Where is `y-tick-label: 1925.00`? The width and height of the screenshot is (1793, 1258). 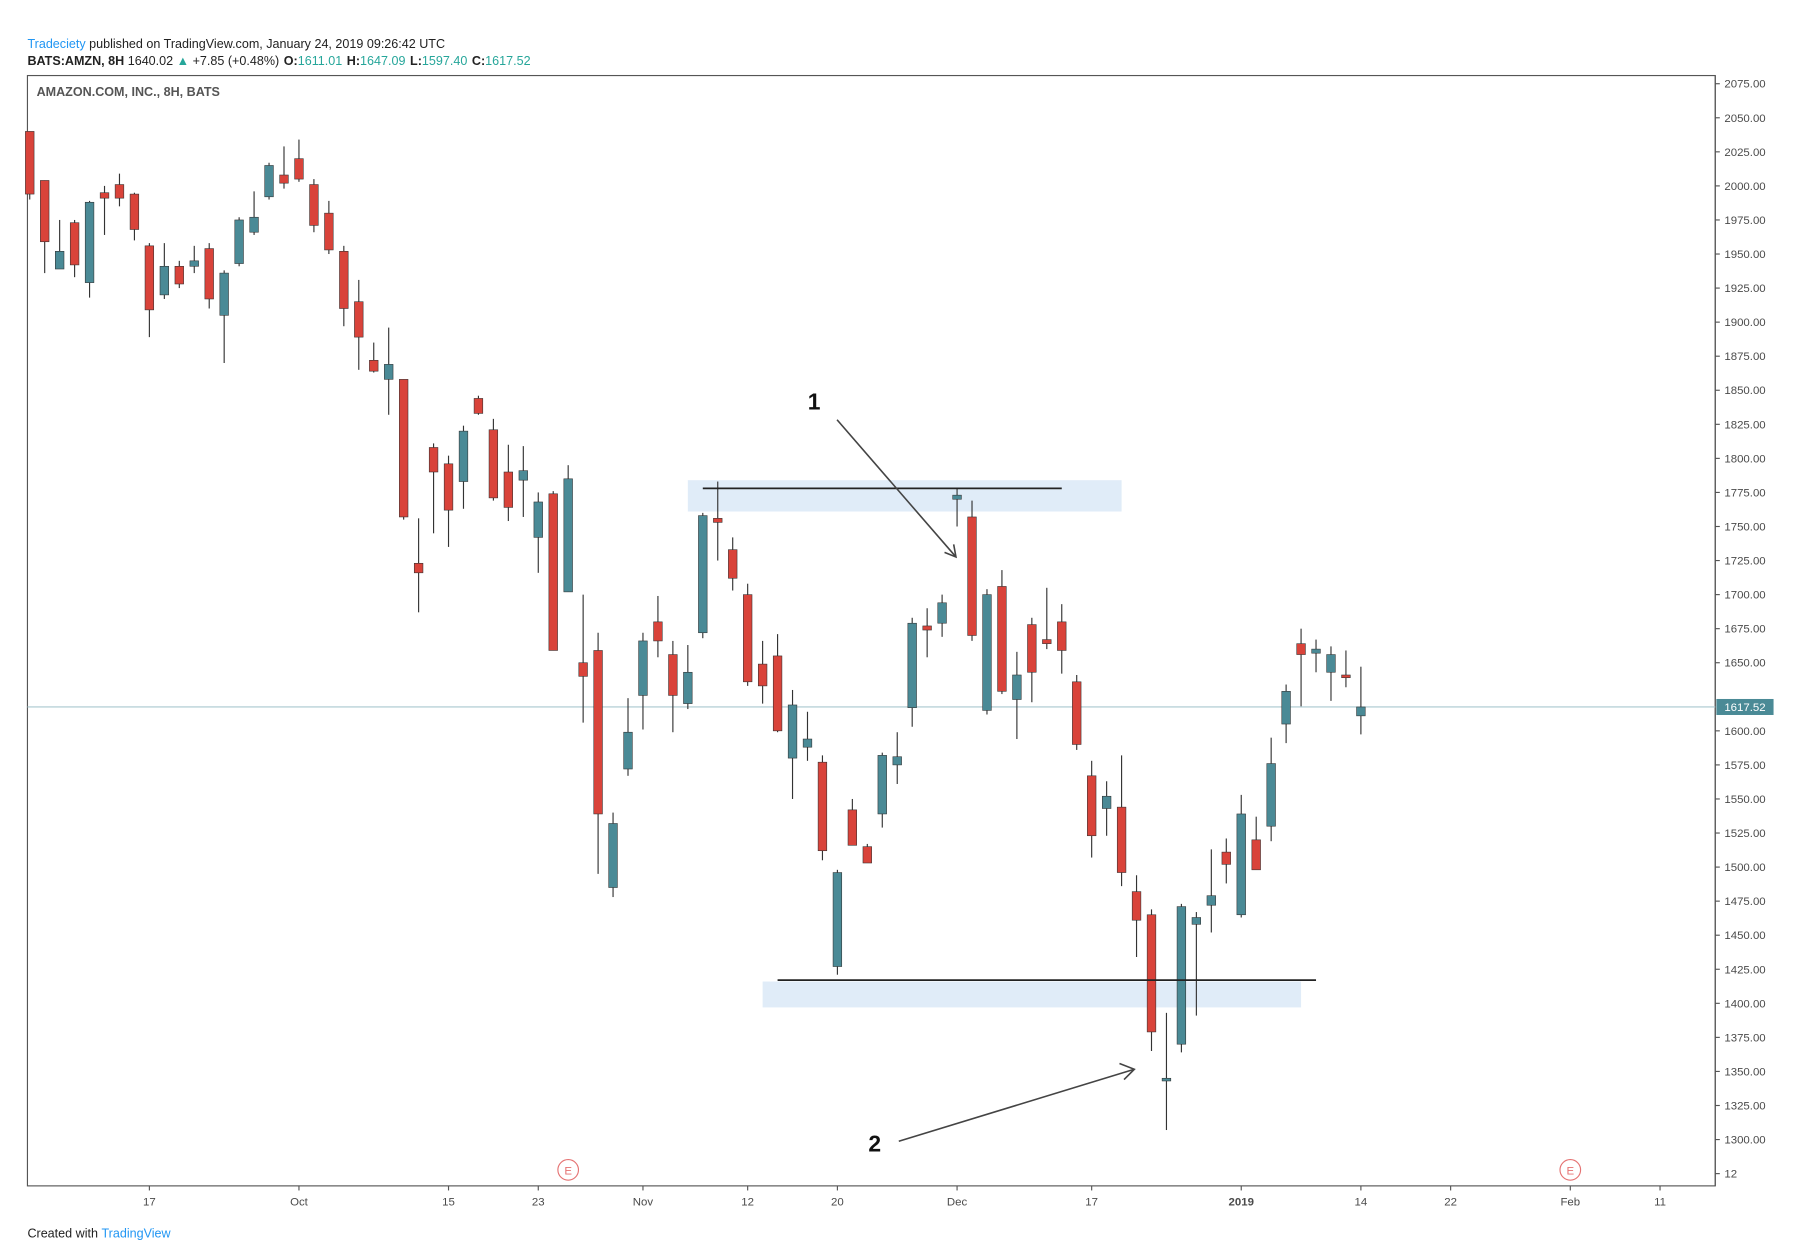
y-tick-label: 1925.00 is located at coordinates (1744, 289).